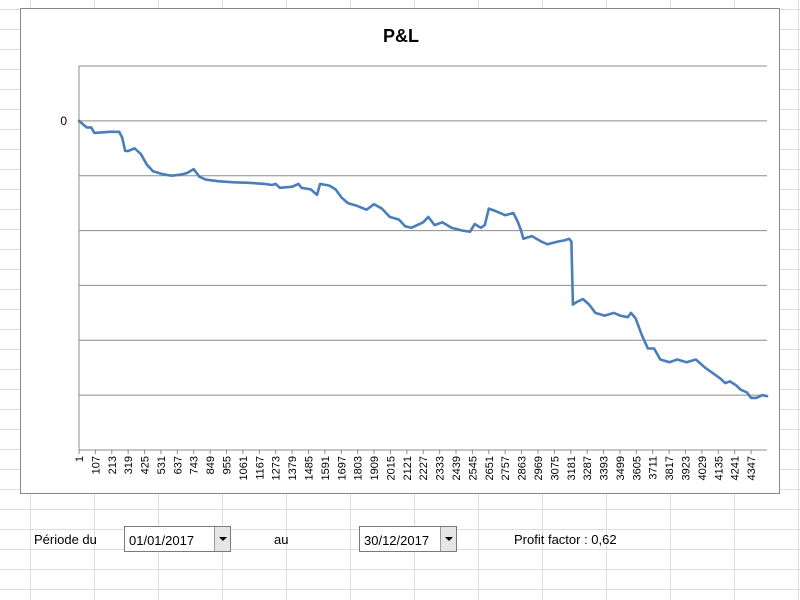 The image size is (800, 600). I want to click on x-tick-label: 3605, so click(637, 468).